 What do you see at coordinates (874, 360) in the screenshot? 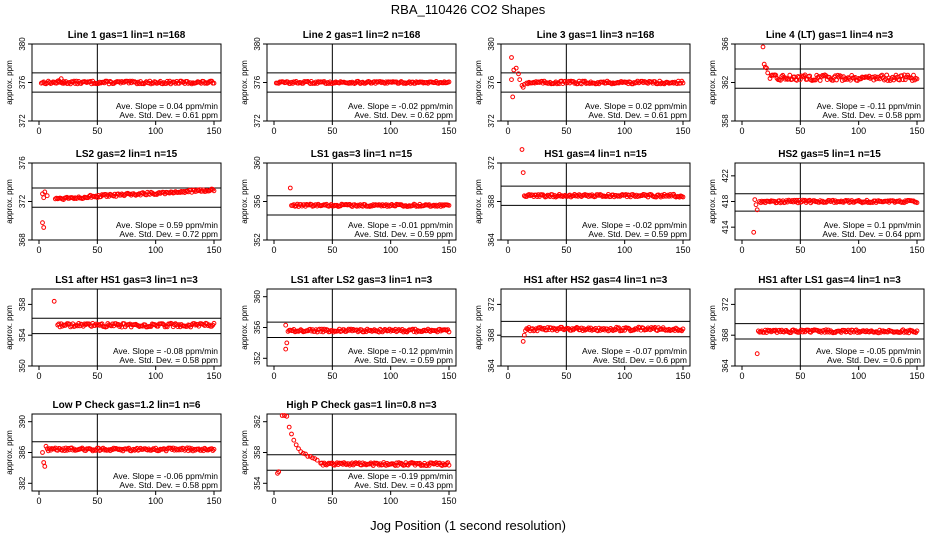
I see `std-dev-annotation: Ave. Std. Dev. = 0.6 ppm` at bounding box center [874, 360].